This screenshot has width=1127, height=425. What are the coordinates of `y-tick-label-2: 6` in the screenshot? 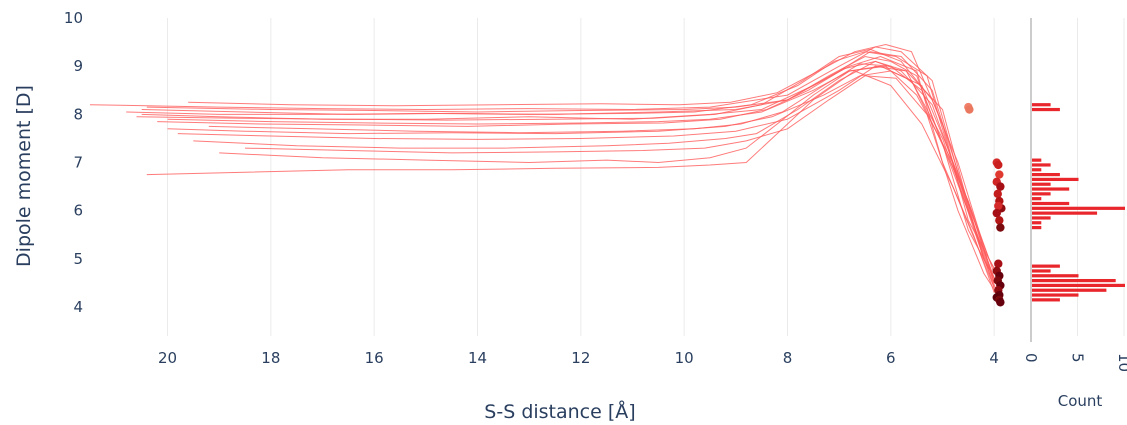 It's located at (78, 211).